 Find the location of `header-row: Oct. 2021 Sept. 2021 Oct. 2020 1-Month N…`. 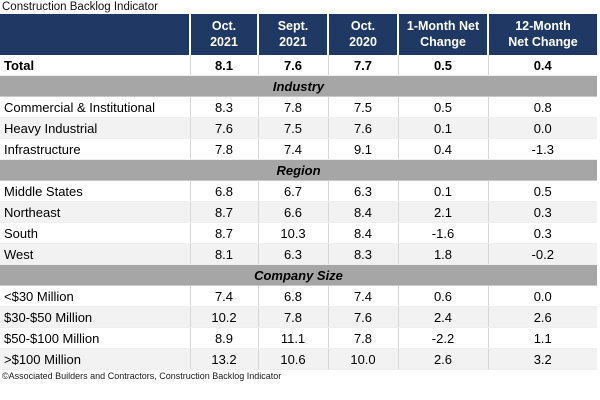

header-row: Oct. 2021 Sept. 2021 Oct. 2020 1-Month N… is located at coordinates (298, 34).